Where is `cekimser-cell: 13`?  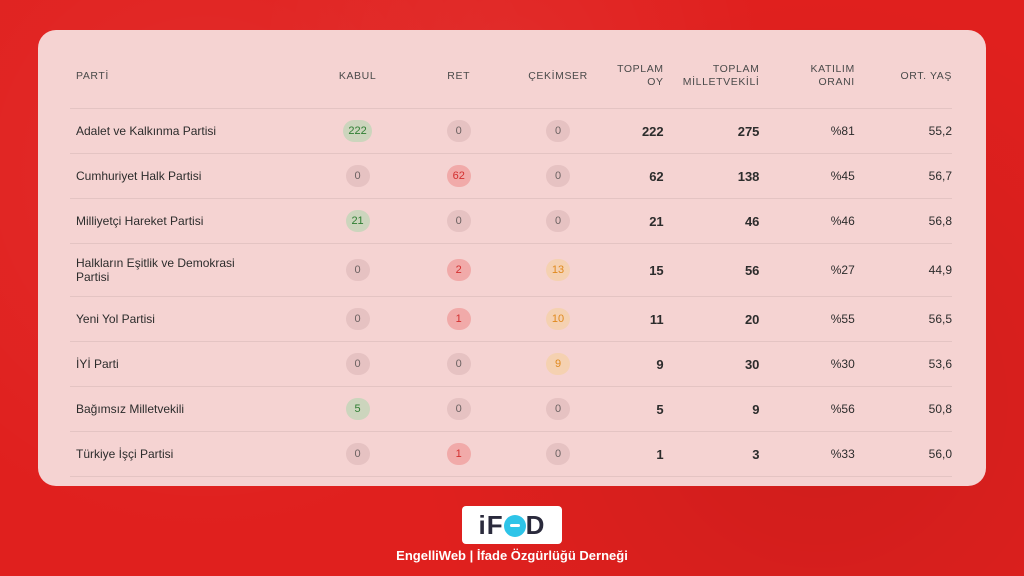 cekimser-cell: 13 is located at coordinates (558, 270).